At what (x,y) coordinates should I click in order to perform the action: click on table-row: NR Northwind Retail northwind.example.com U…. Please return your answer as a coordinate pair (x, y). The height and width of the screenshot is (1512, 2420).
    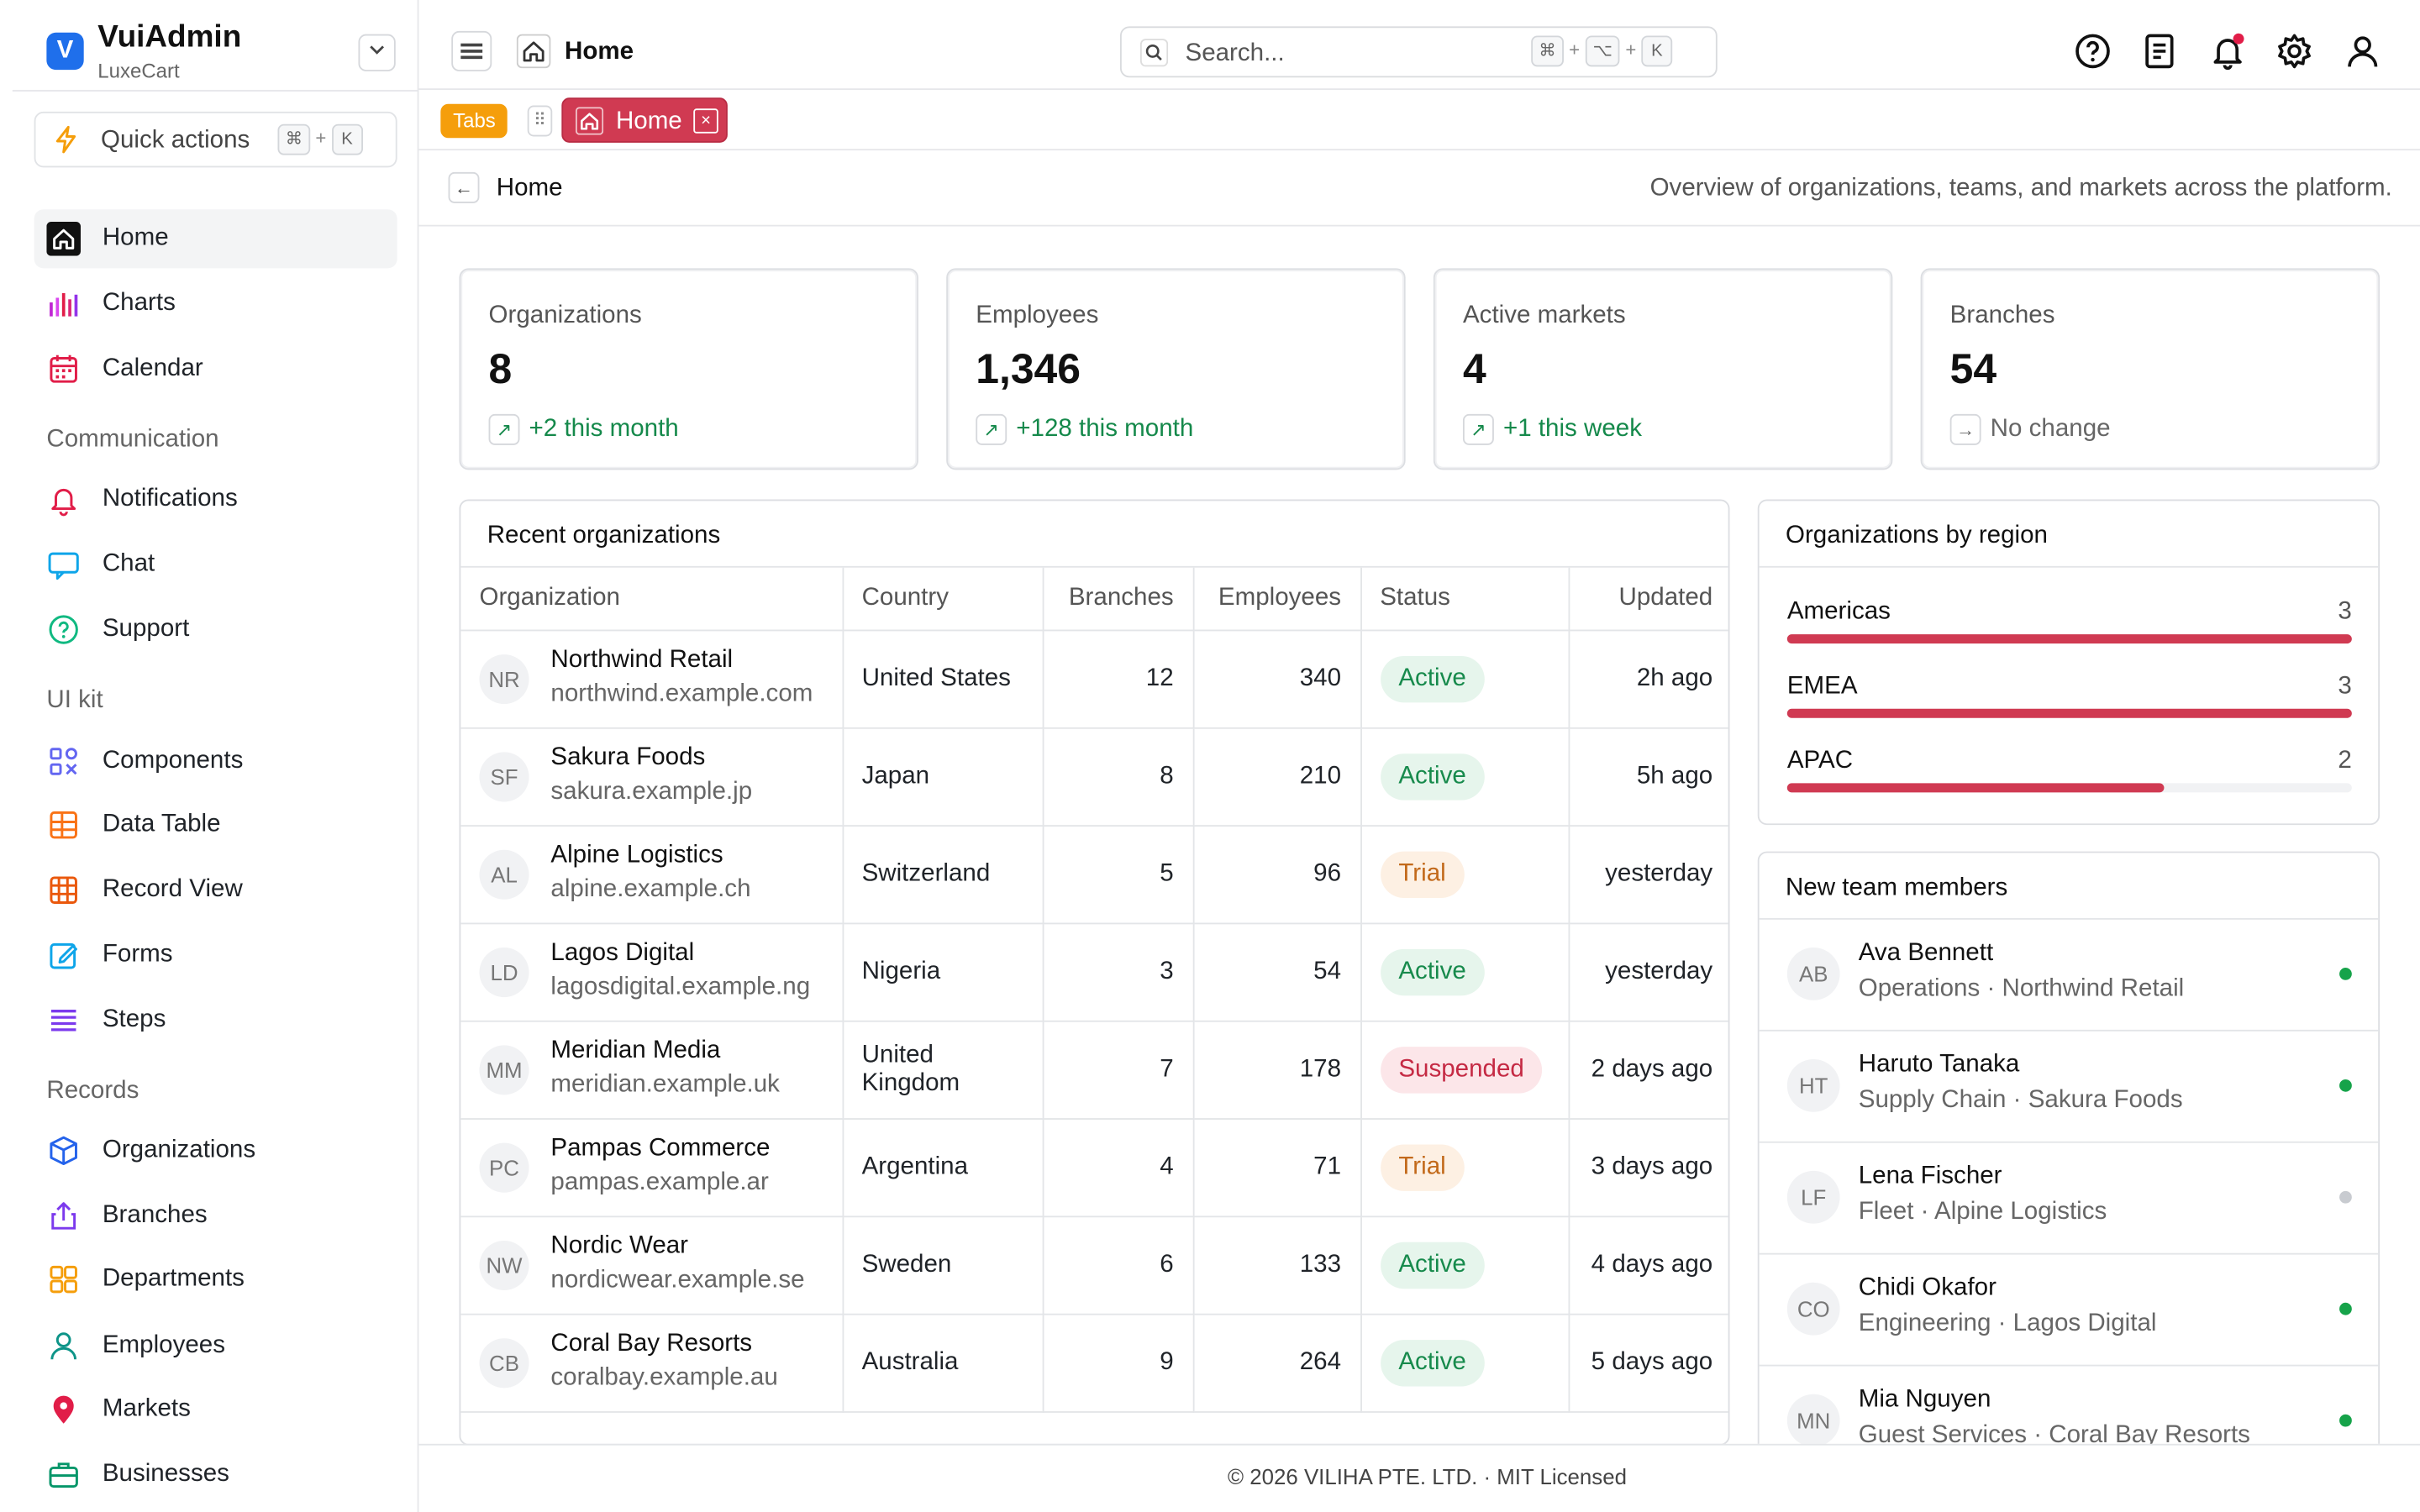
    Looking at the image, I should click on (1094, 678).